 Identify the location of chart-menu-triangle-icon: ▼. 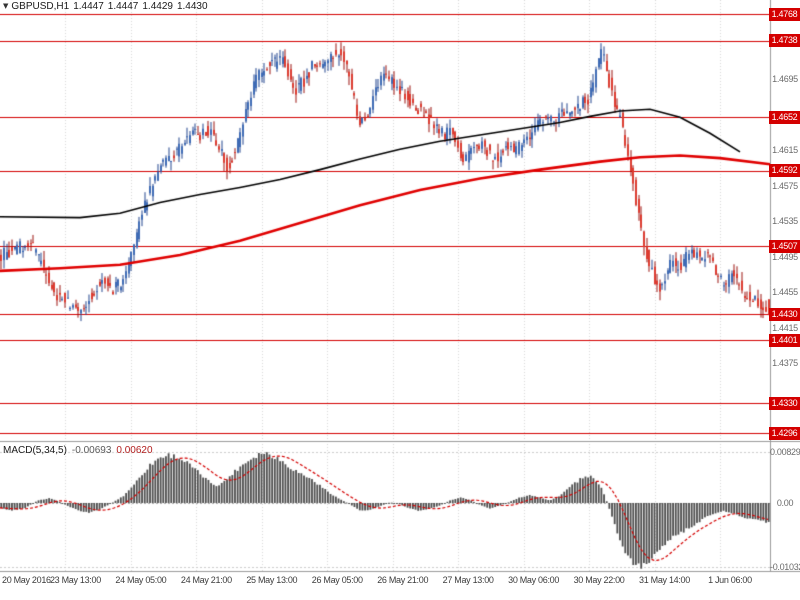
(6, 6).